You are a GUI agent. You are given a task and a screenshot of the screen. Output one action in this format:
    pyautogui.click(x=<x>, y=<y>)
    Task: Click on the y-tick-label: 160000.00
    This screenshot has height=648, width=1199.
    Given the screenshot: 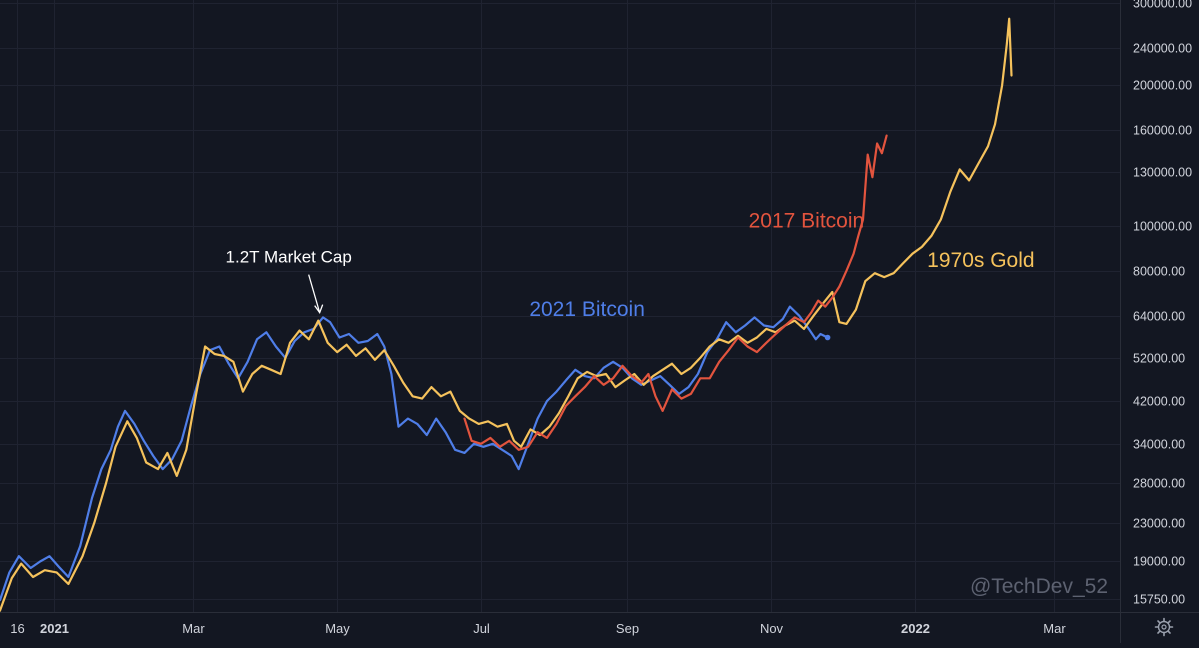 What is the action you would take?
    pyautogui.click(x=1162, y=131)
    